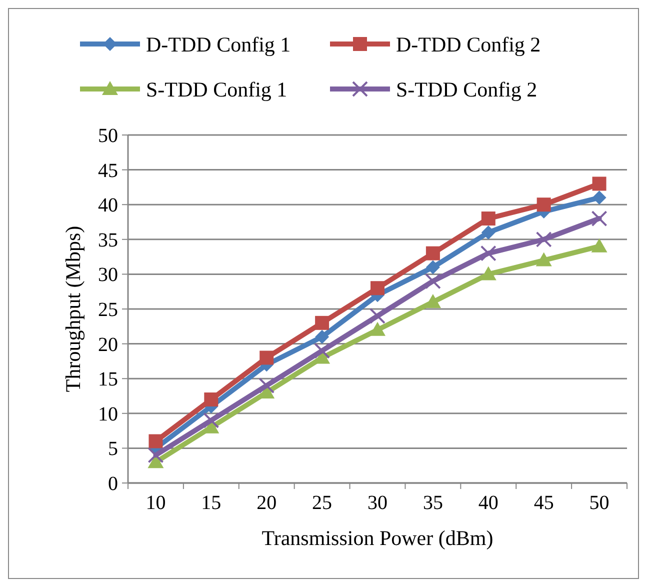 This screenshot has width=647, height=587. Describe the element at coordinates (266, 503) in the screenshot. I see `x-tick-label: 20` at that location.